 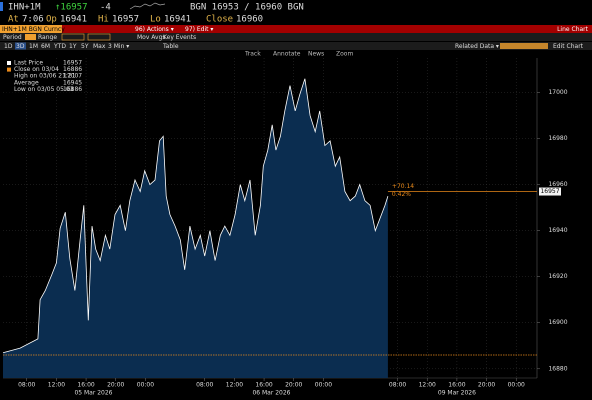 I want to click on actions-menu: 96) Actions ▾, so click(x=154, y=29).